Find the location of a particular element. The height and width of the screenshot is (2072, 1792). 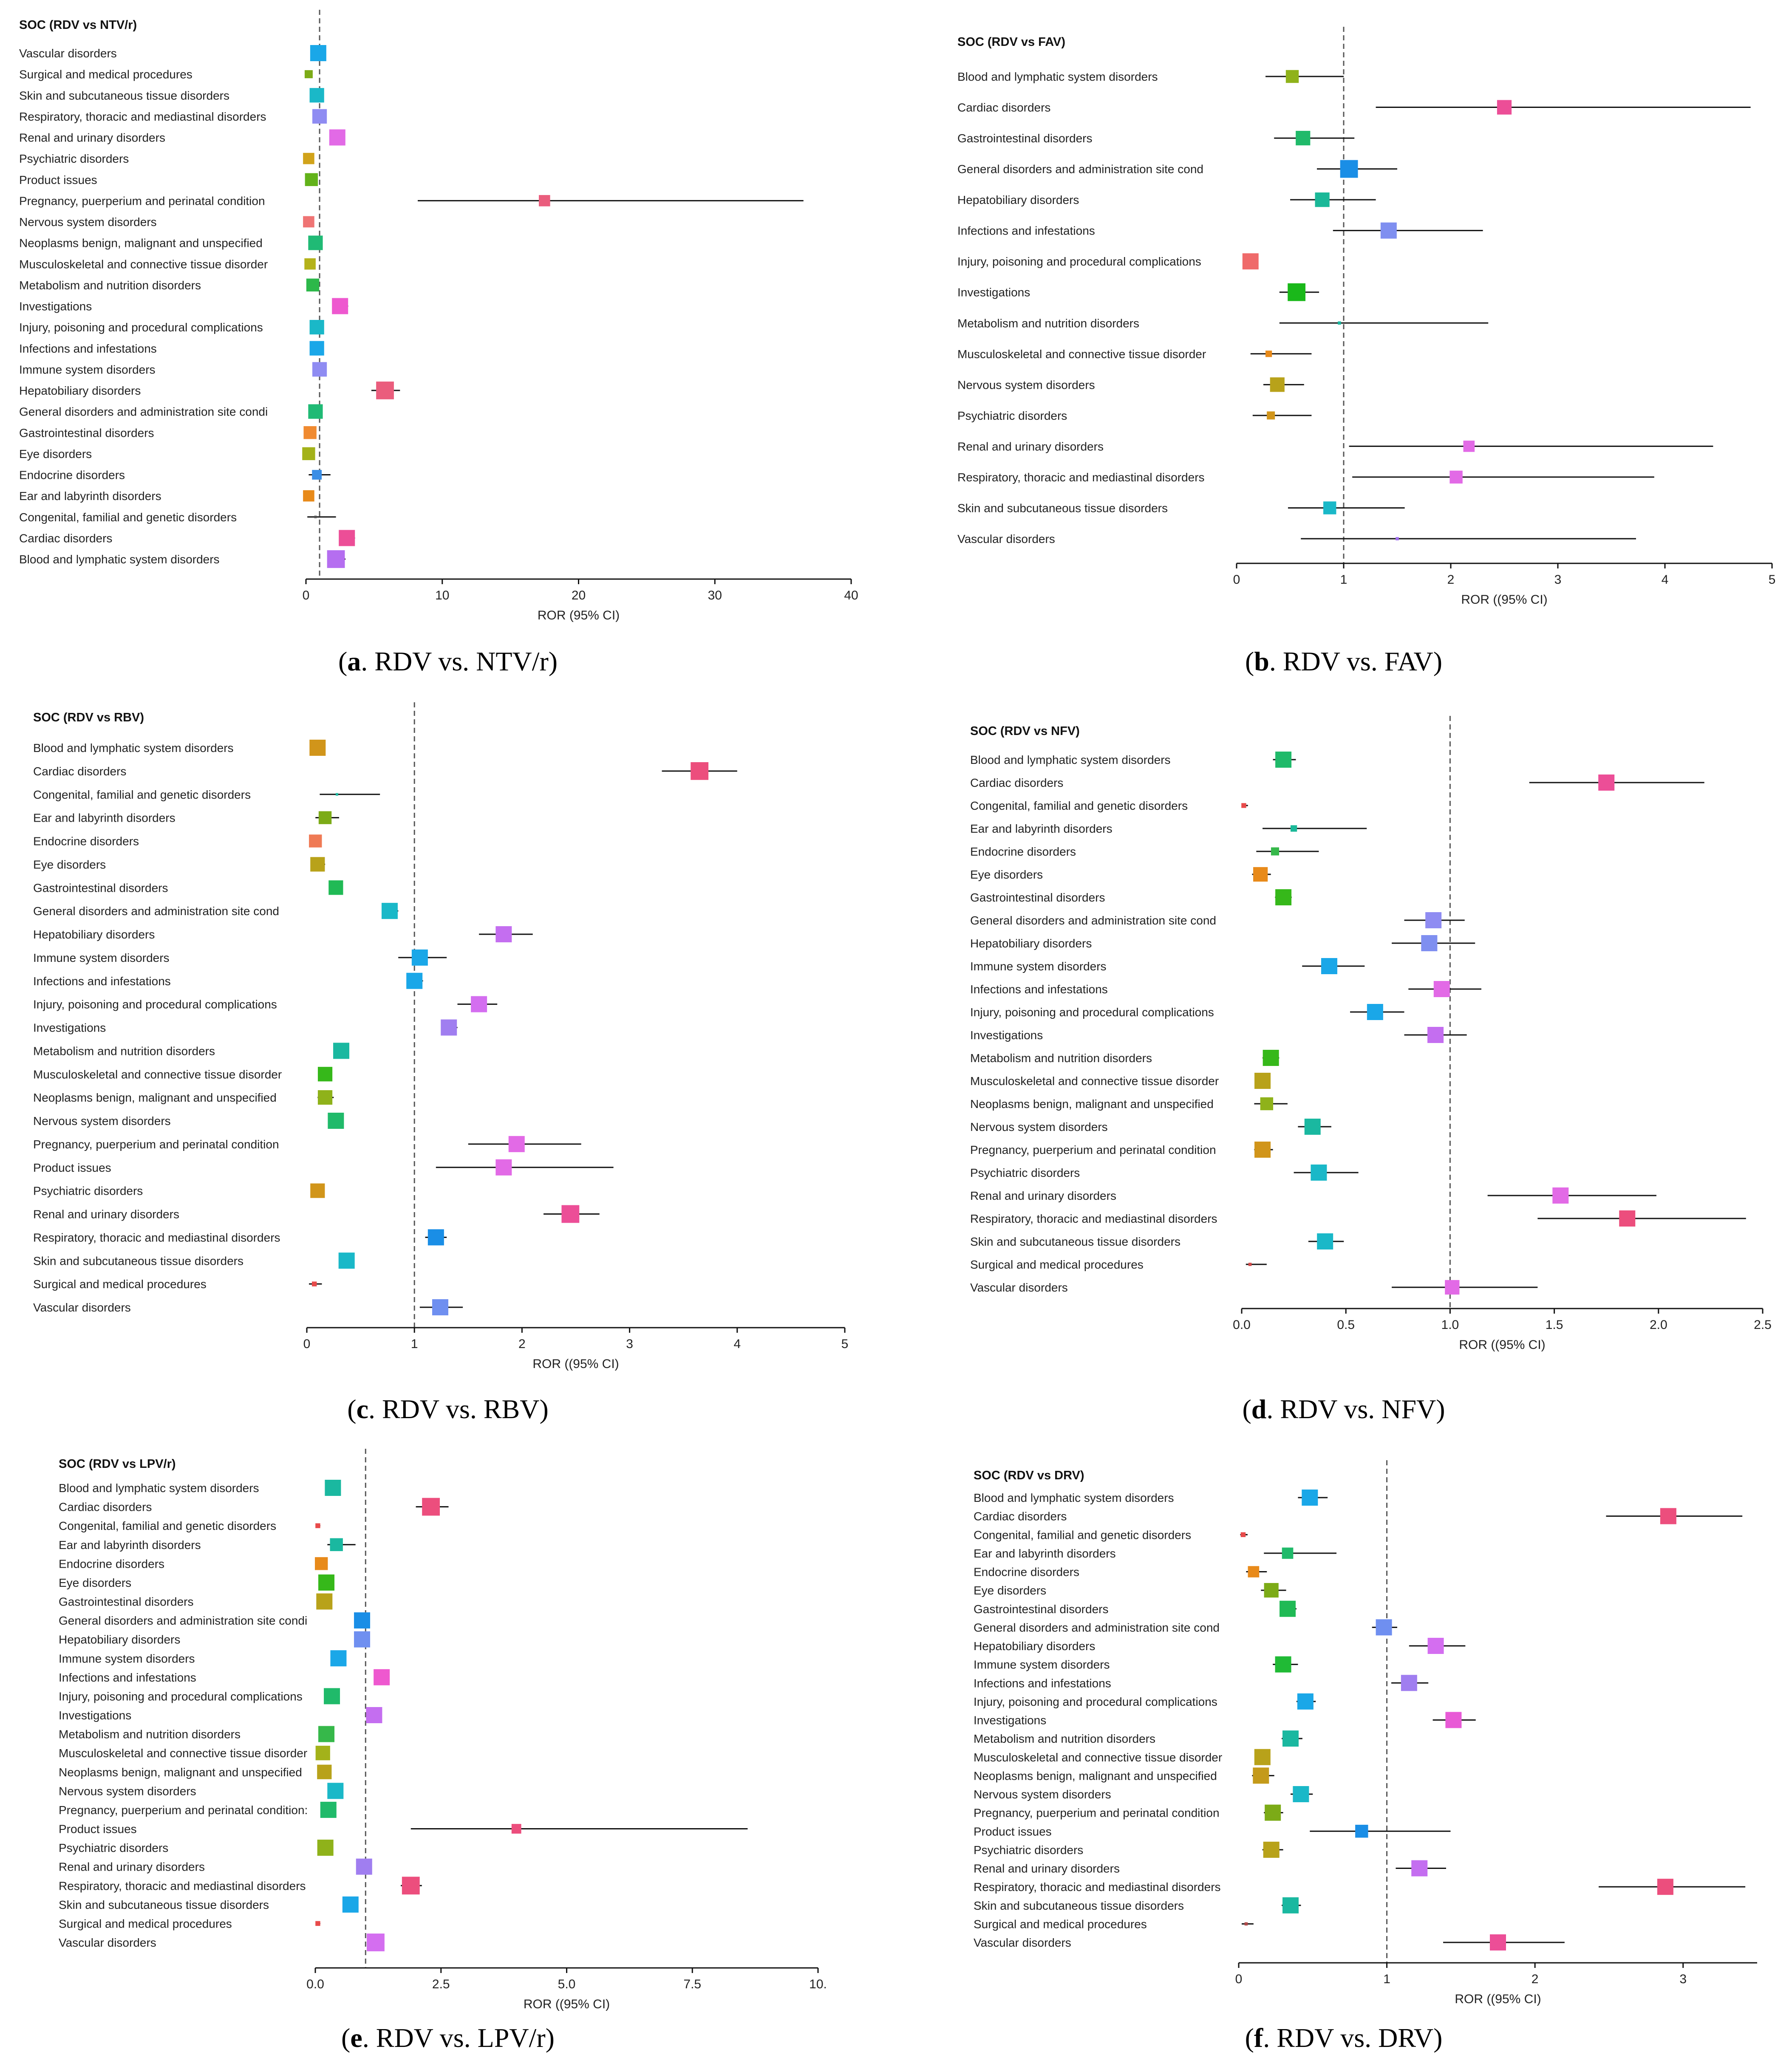

x-tick-label-a-2: 20 is located at coordinates (579, 595).